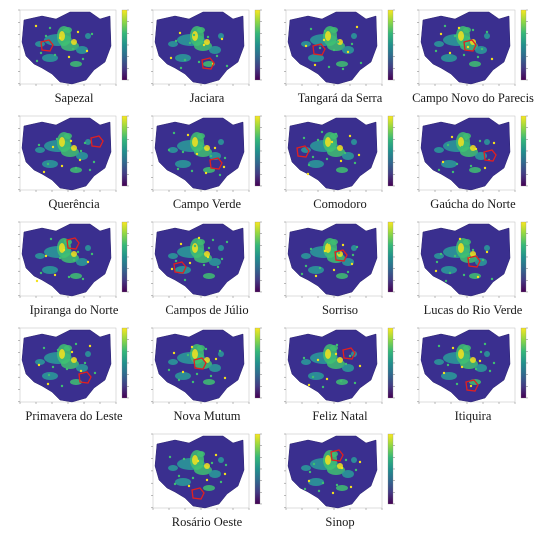  I want to click on panel-caption: Comodoro, so click(340, 204).